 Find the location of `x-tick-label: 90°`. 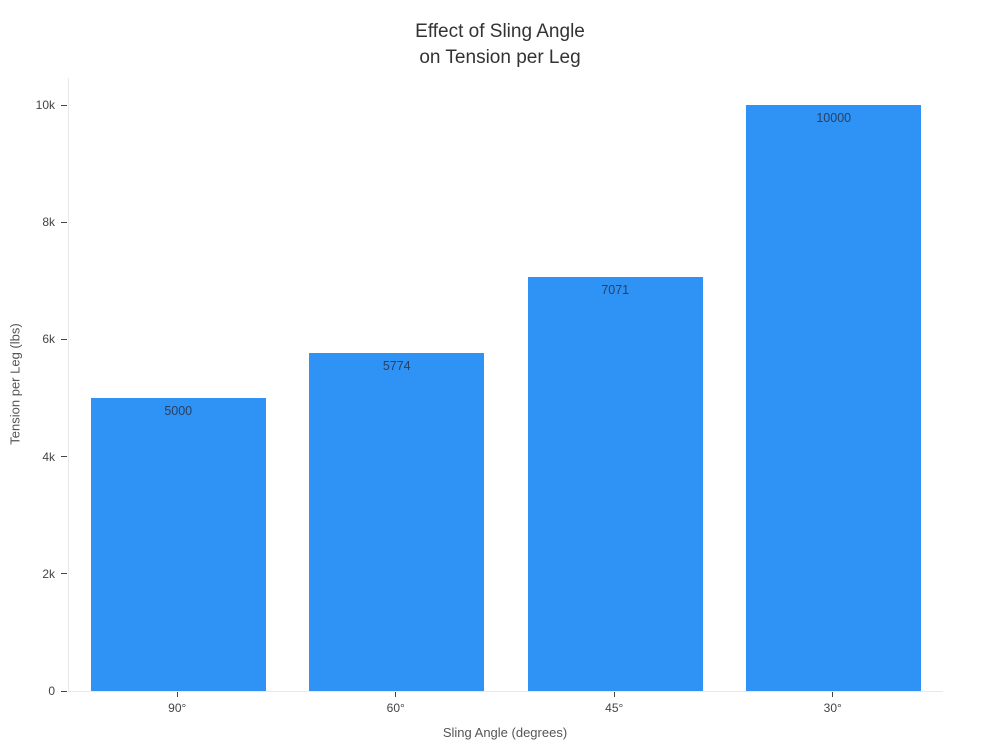

x-tick-label: 90° is located at coordinates (177, 708).